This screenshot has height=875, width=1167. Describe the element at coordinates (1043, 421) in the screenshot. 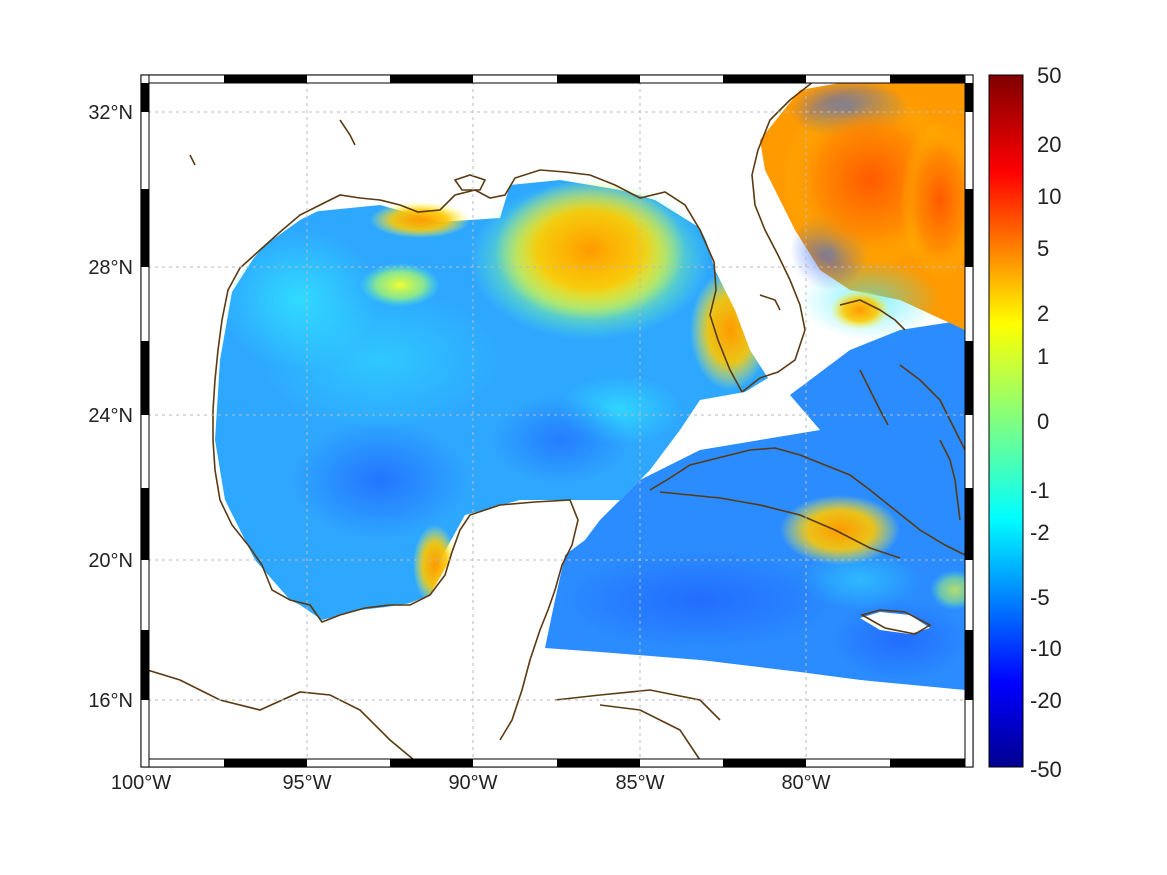

I see `colorbar-label: 0` at that location.